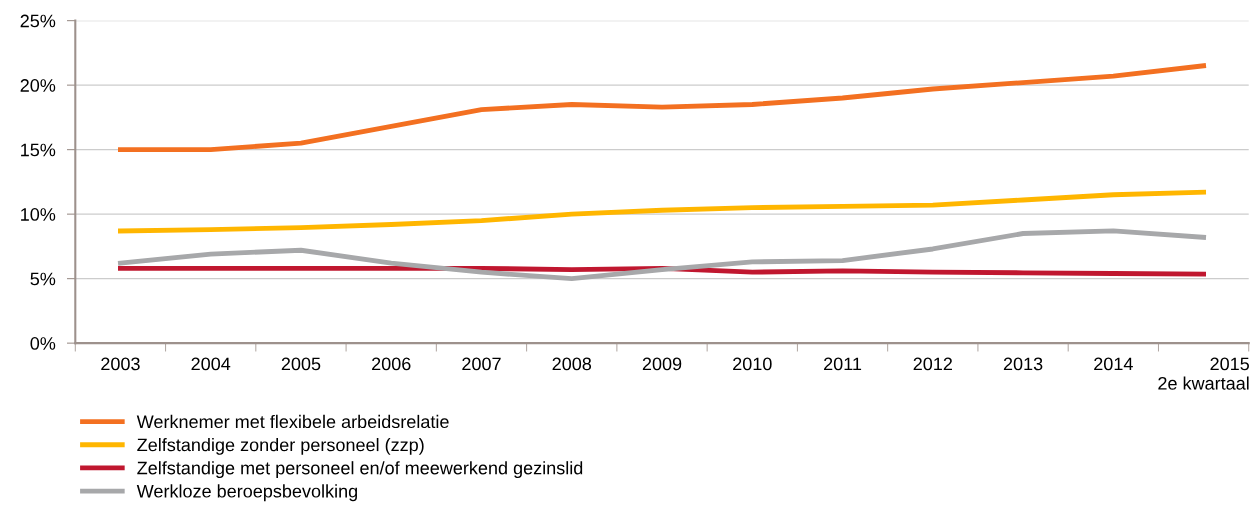 The width and height of the screenshot is (1255, 516). What do you see at coordinates (247, 493) in the screenshot?
I see `legend-label: Werkloze beroepsbevolking` at bounding box center [247, 493].